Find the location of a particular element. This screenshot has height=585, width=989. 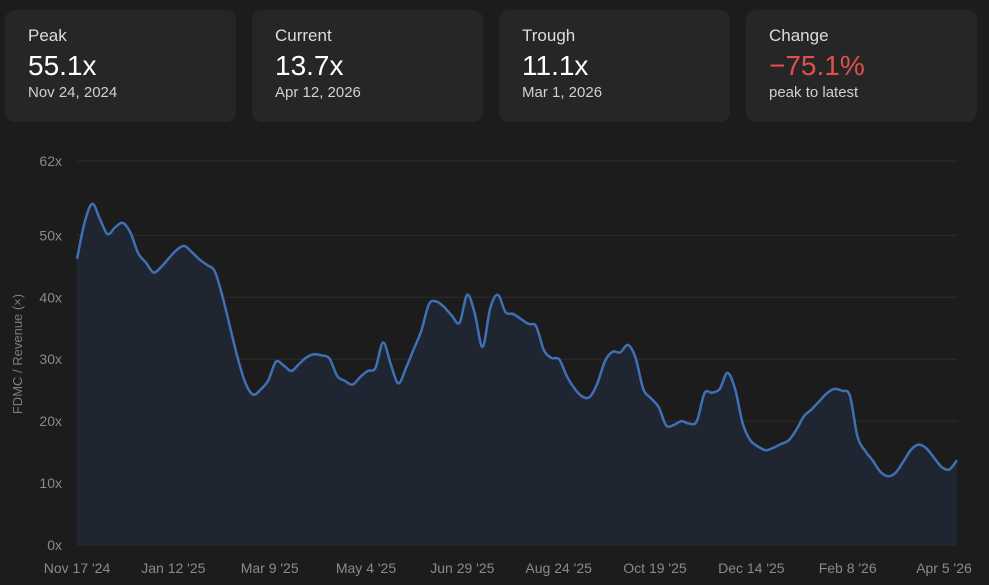

y-tick-label: 40x is located at coordinates (50, 297).